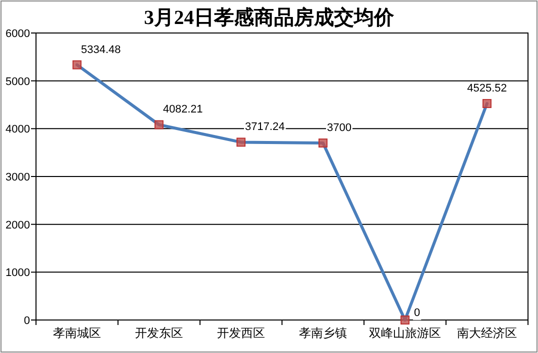 This screenshot has height=353, width=538. I want to click on y-tick-label: 1000, so click(18, 273).